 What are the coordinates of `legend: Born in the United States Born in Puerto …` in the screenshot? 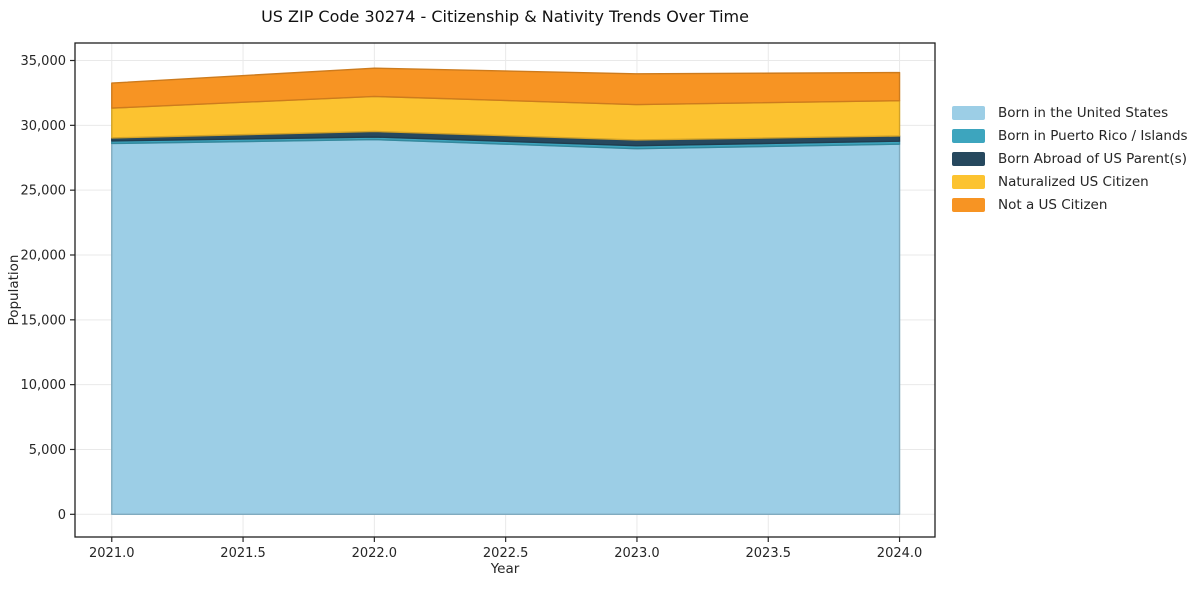 It's located at (1070, 159).